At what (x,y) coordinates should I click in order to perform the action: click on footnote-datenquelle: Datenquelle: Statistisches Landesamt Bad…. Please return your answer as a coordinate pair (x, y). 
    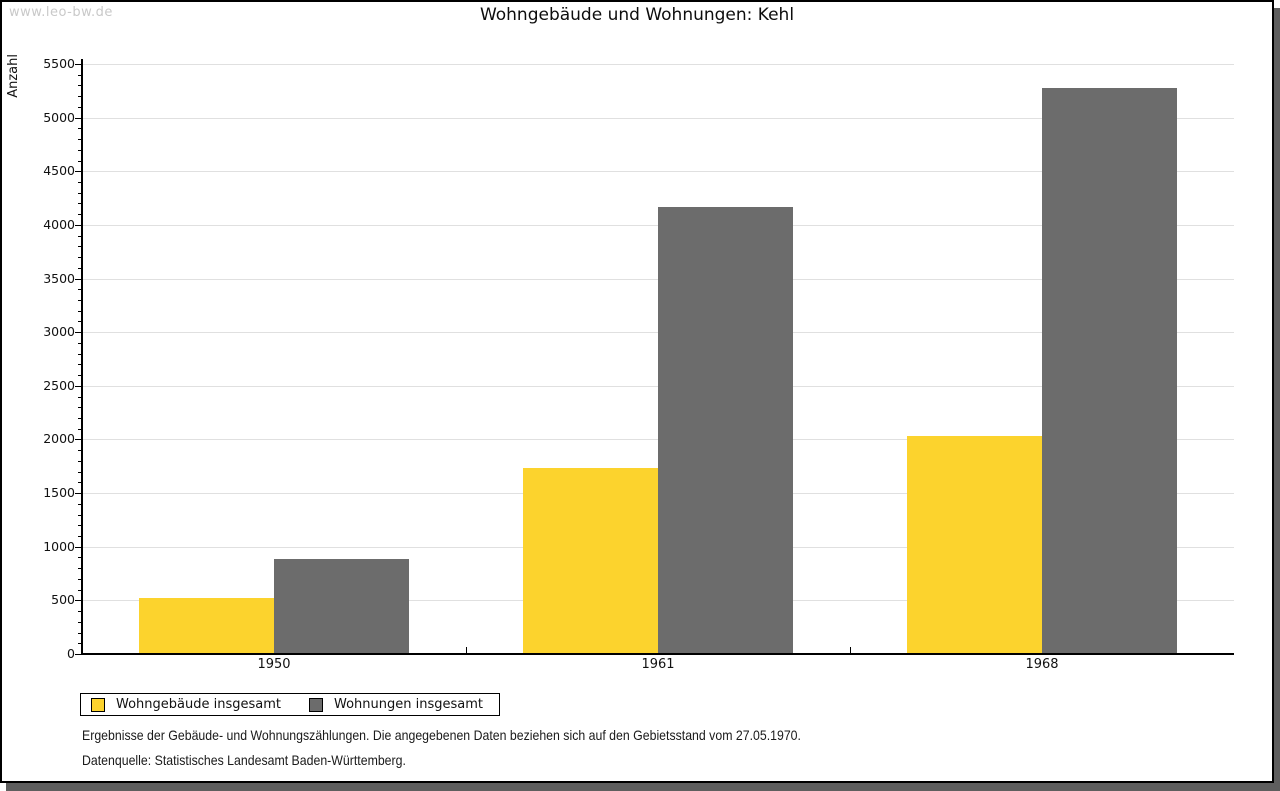
    Looking at the image, I should click on (244, 760).